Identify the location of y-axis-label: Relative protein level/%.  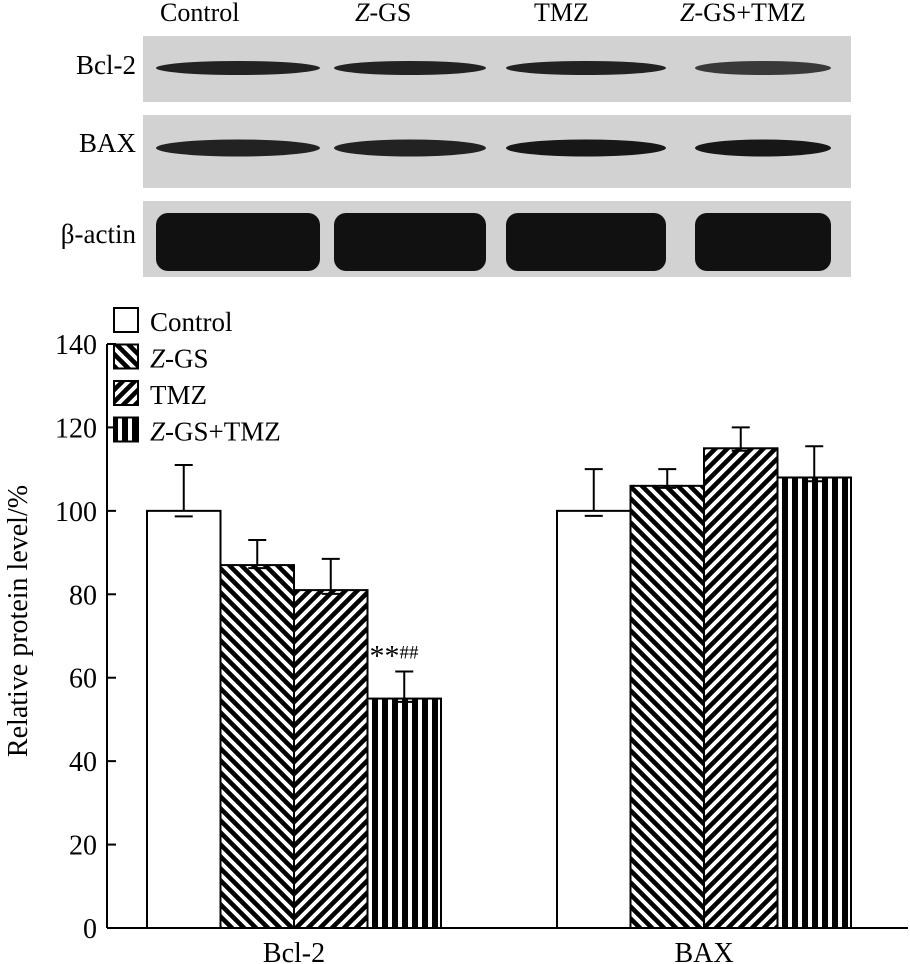
(18, 621).